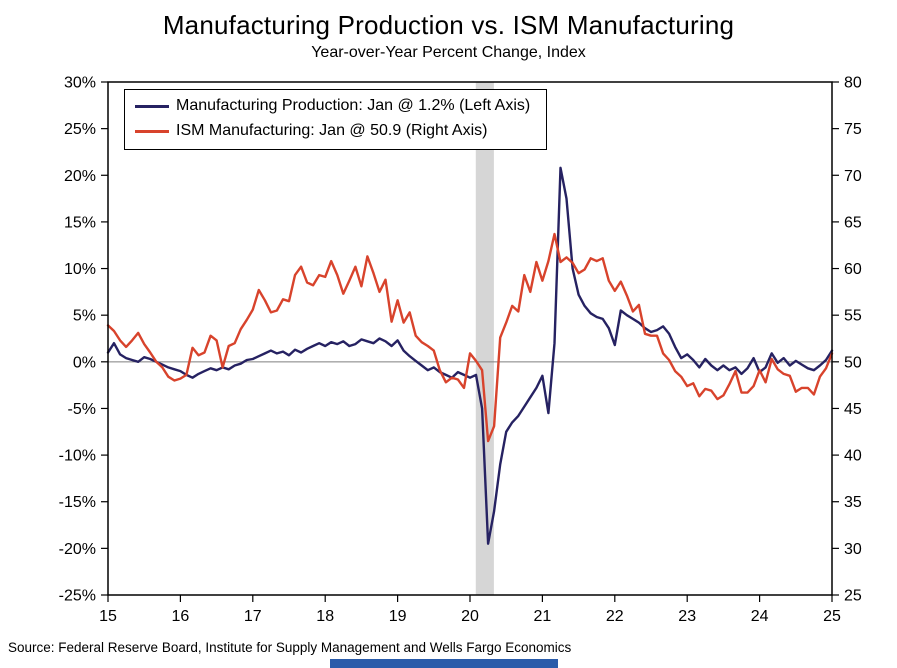 This screenshot has height=668, width=897. Describe the element at coordinates (398, 616) in the screenshot. I see `x-axis-tick-label: 19` at that location.